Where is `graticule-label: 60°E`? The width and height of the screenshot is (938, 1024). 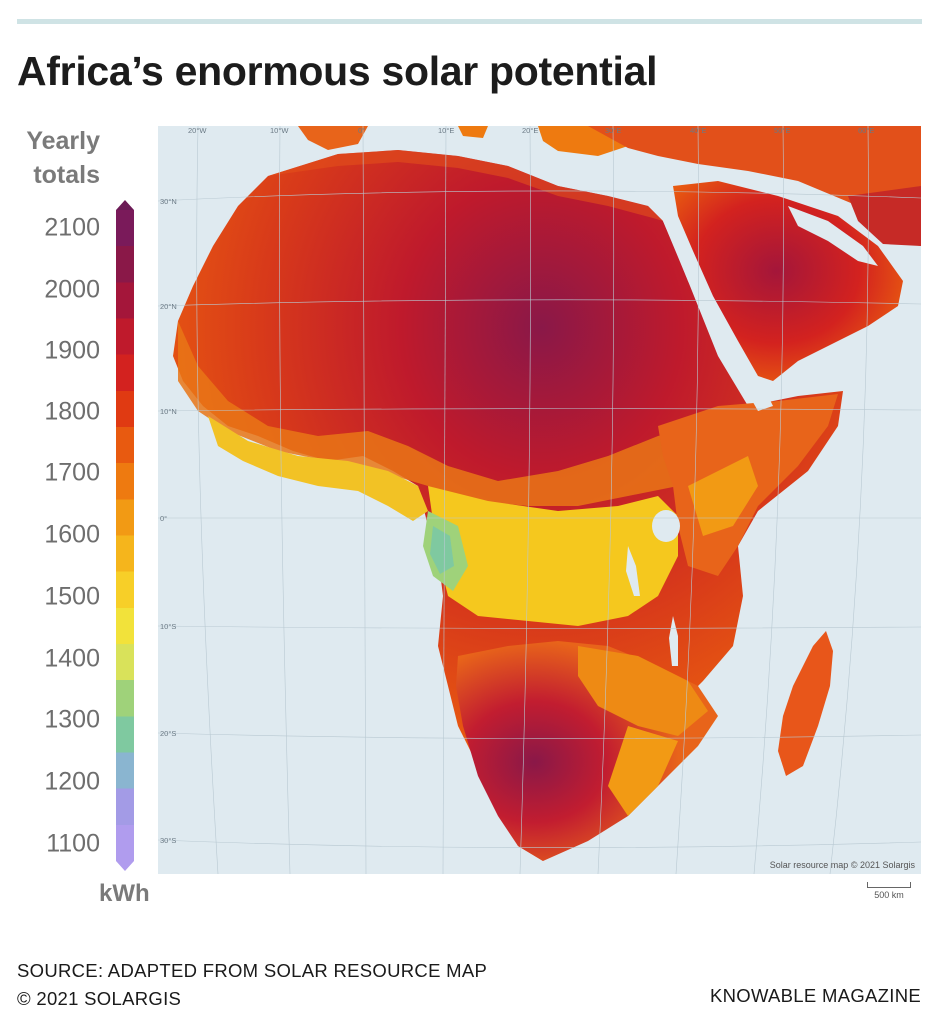
graticule-label: 60°E is located at coordinates (866, 130).